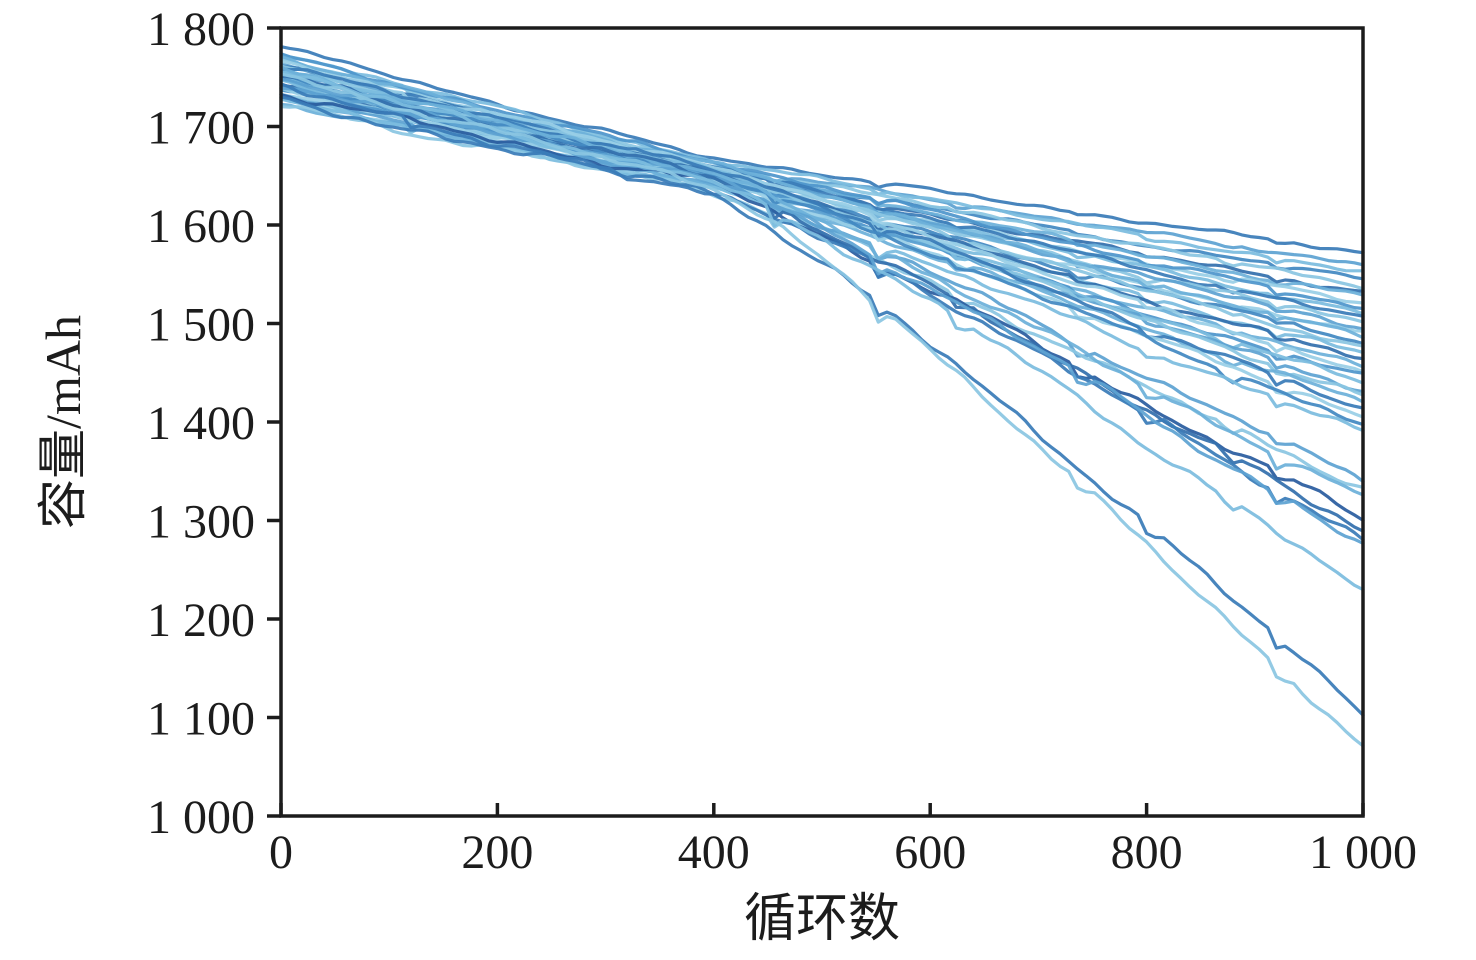  Describe the element at coordinates (201, 324) in the screenshot. I see `y-tick-label: 1 500` at that location.